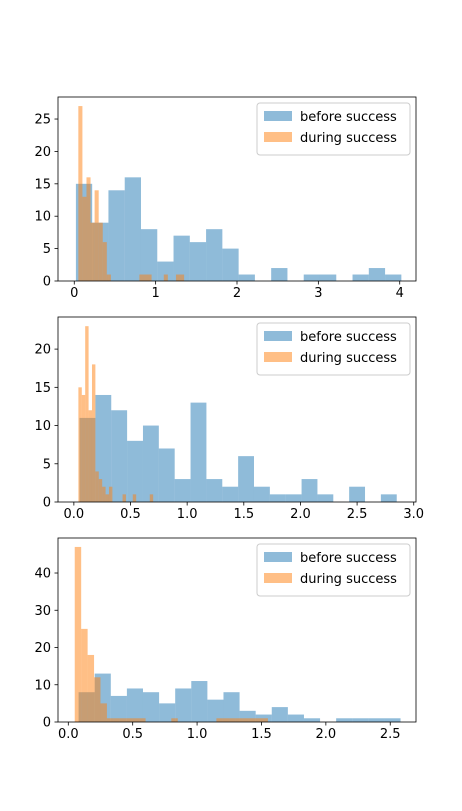 The image size is (462, 811). What do you see at coordinates (413, 514) in the screenshot?
I see `x-tick-label: 3.0` at bounding box center [413, 514].